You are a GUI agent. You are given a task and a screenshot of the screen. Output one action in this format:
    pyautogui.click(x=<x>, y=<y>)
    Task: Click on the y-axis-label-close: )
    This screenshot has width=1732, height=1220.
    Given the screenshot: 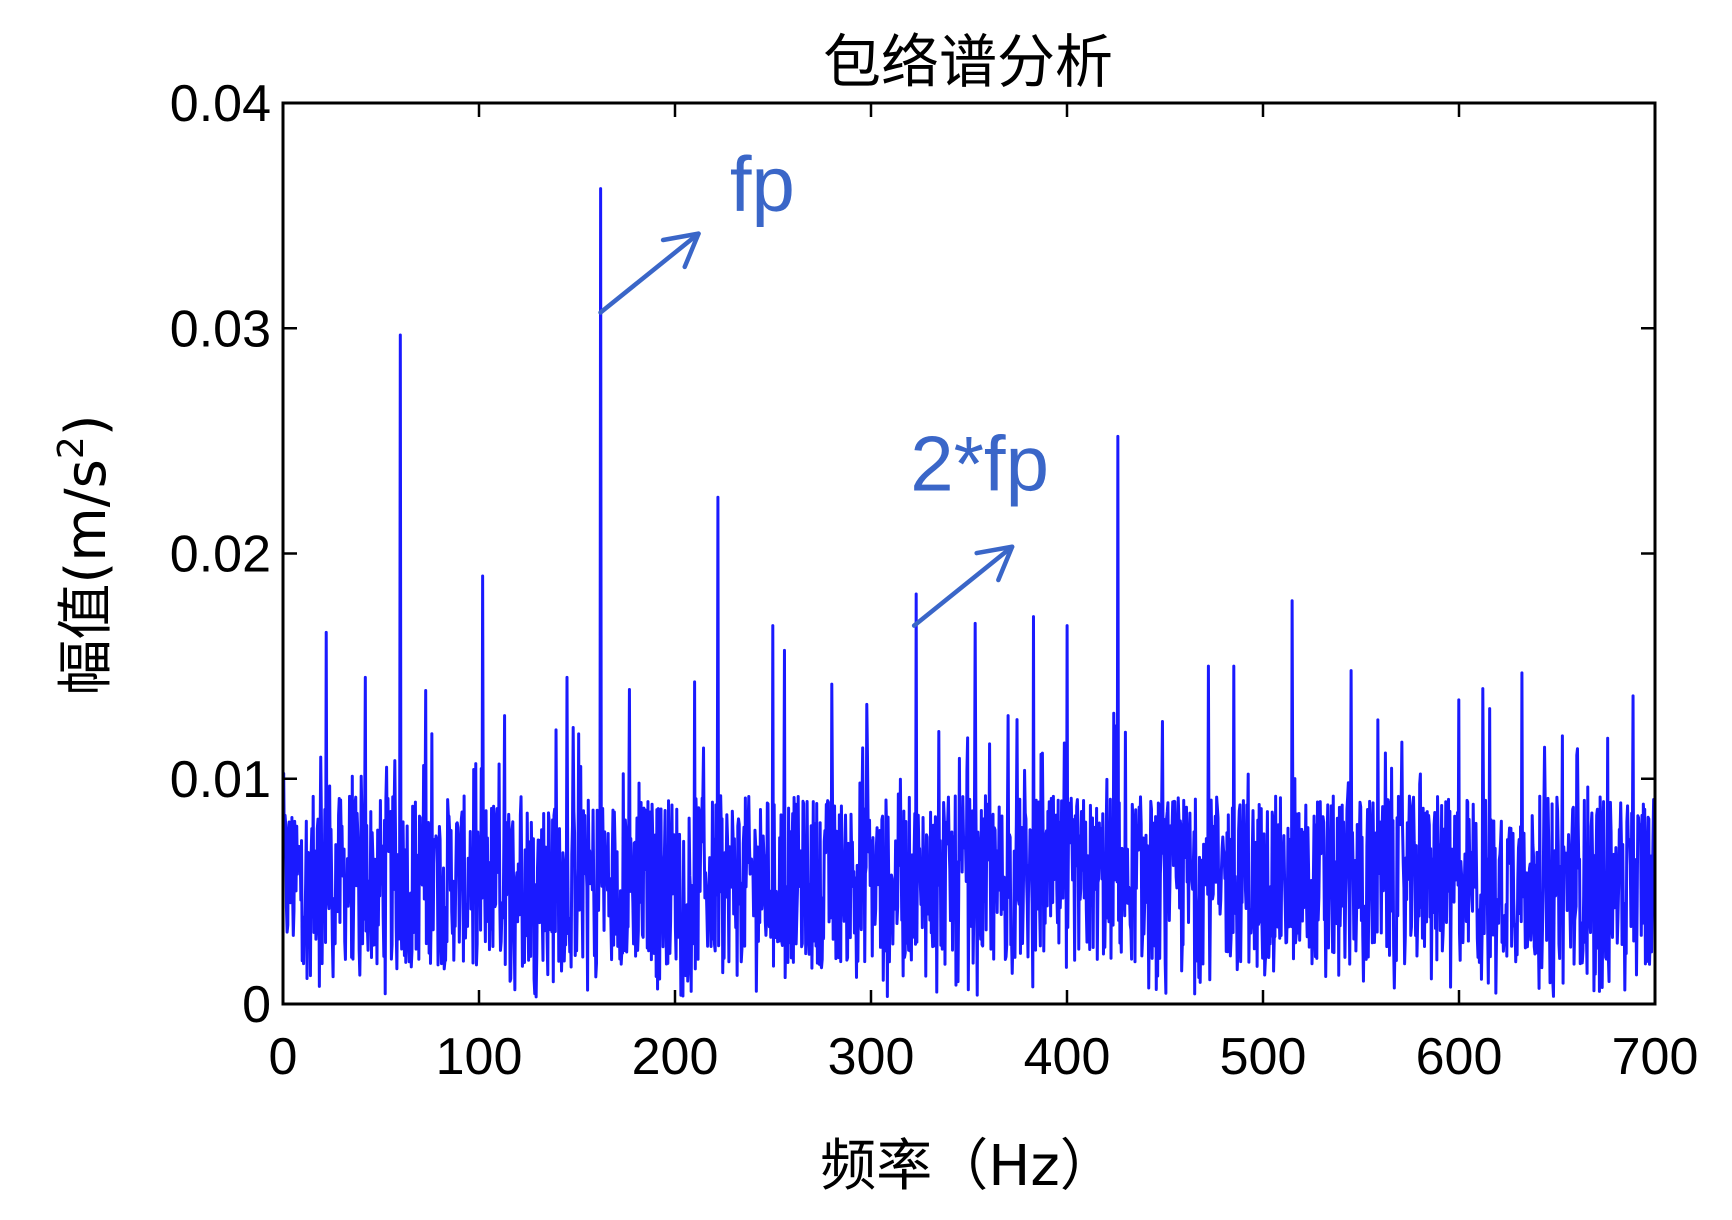 What is the action you would take?
    pyautogui.click(x=86, y=425)
    